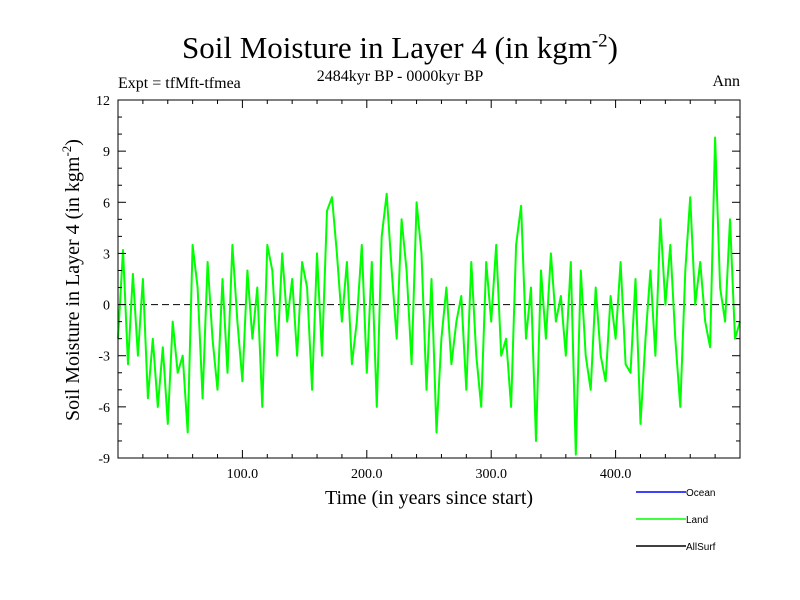 This screenshot has height=600, width=800. Describe the element at coordinates (104, 408) in the screenshot. I see `y-tick-label: -6` at that location.